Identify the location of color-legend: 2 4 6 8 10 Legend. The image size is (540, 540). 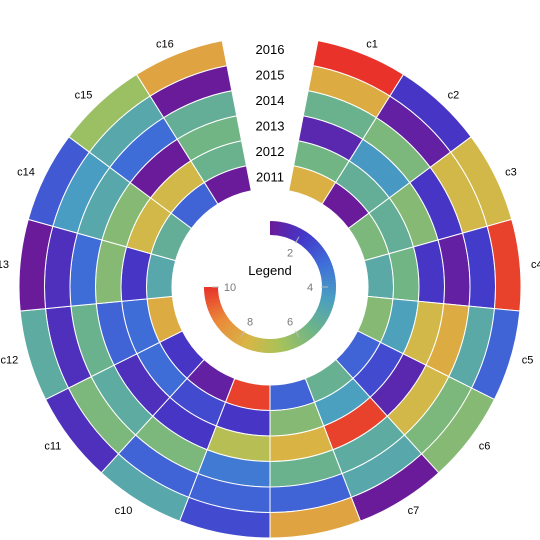
(270, 287).